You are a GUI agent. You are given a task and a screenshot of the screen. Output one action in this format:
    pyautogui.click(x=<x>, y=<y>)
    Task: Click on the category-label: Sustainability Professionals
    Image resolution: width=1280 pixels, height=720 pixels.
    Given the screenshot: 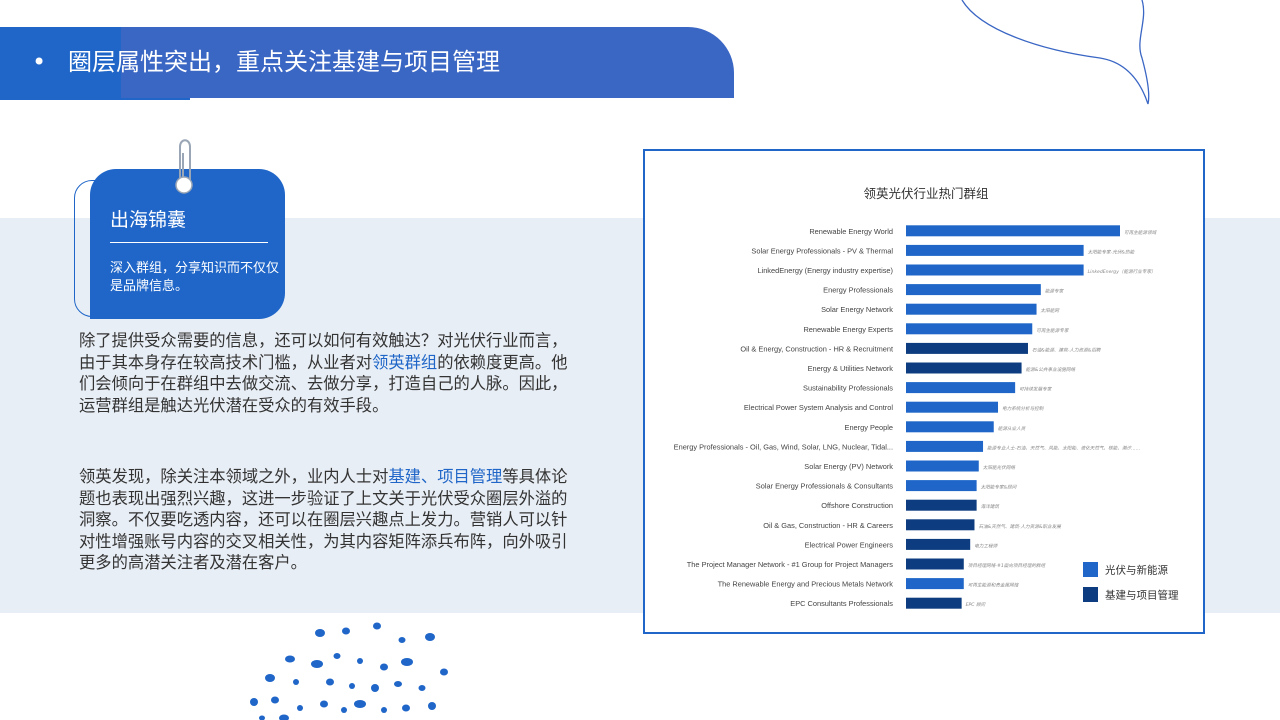 What is the action you would take?
    pyautogui.click(x=848, y=388)
    